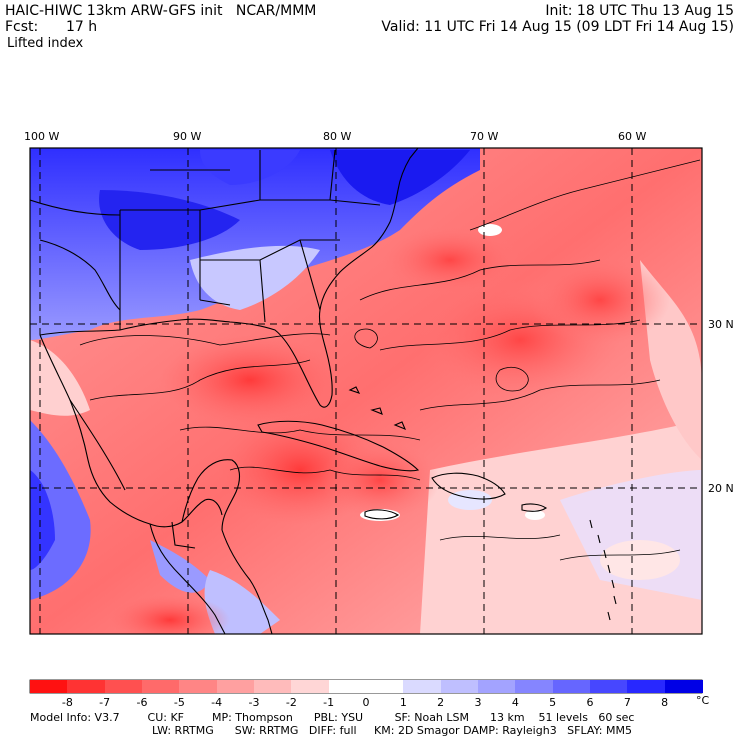 The image size is (740, 740). What do you see at coordinates (366, 702) in the screenshot?
I see `colorbar-tick-label: 0` at bounding box center [366, 702].